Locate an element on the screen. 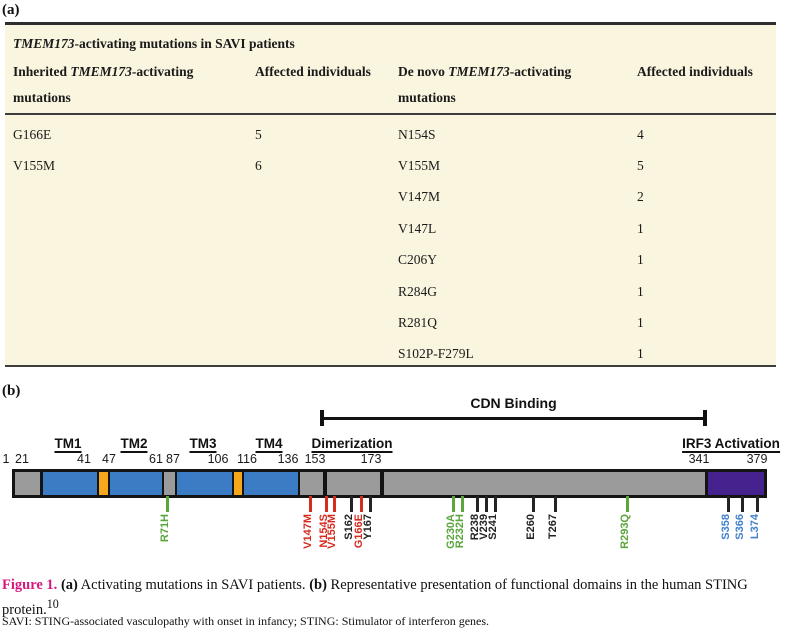  domain-label-tm1: TM1 is located at coordinates (68, 444).